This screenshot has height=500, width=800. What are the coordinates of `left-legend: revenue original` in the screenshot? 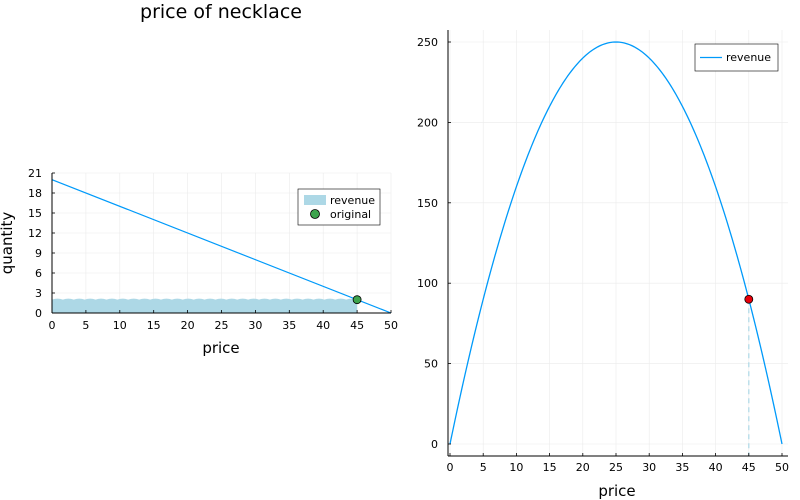 It's located at (339, 207).